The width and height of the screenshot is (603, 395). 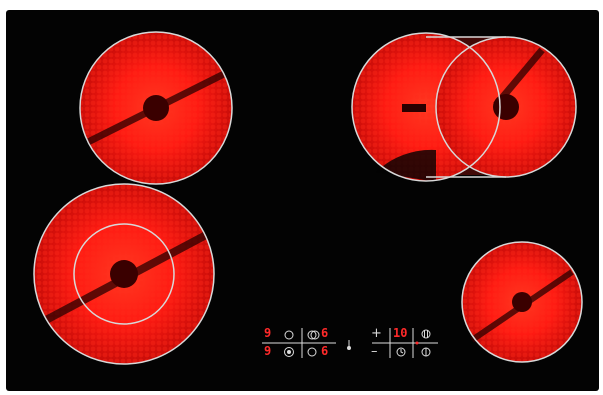 What do you see at coordinates (325, 351) in the screenshot?
I see `level-display-bottom-right: 6` at bounding box center [325, 351].